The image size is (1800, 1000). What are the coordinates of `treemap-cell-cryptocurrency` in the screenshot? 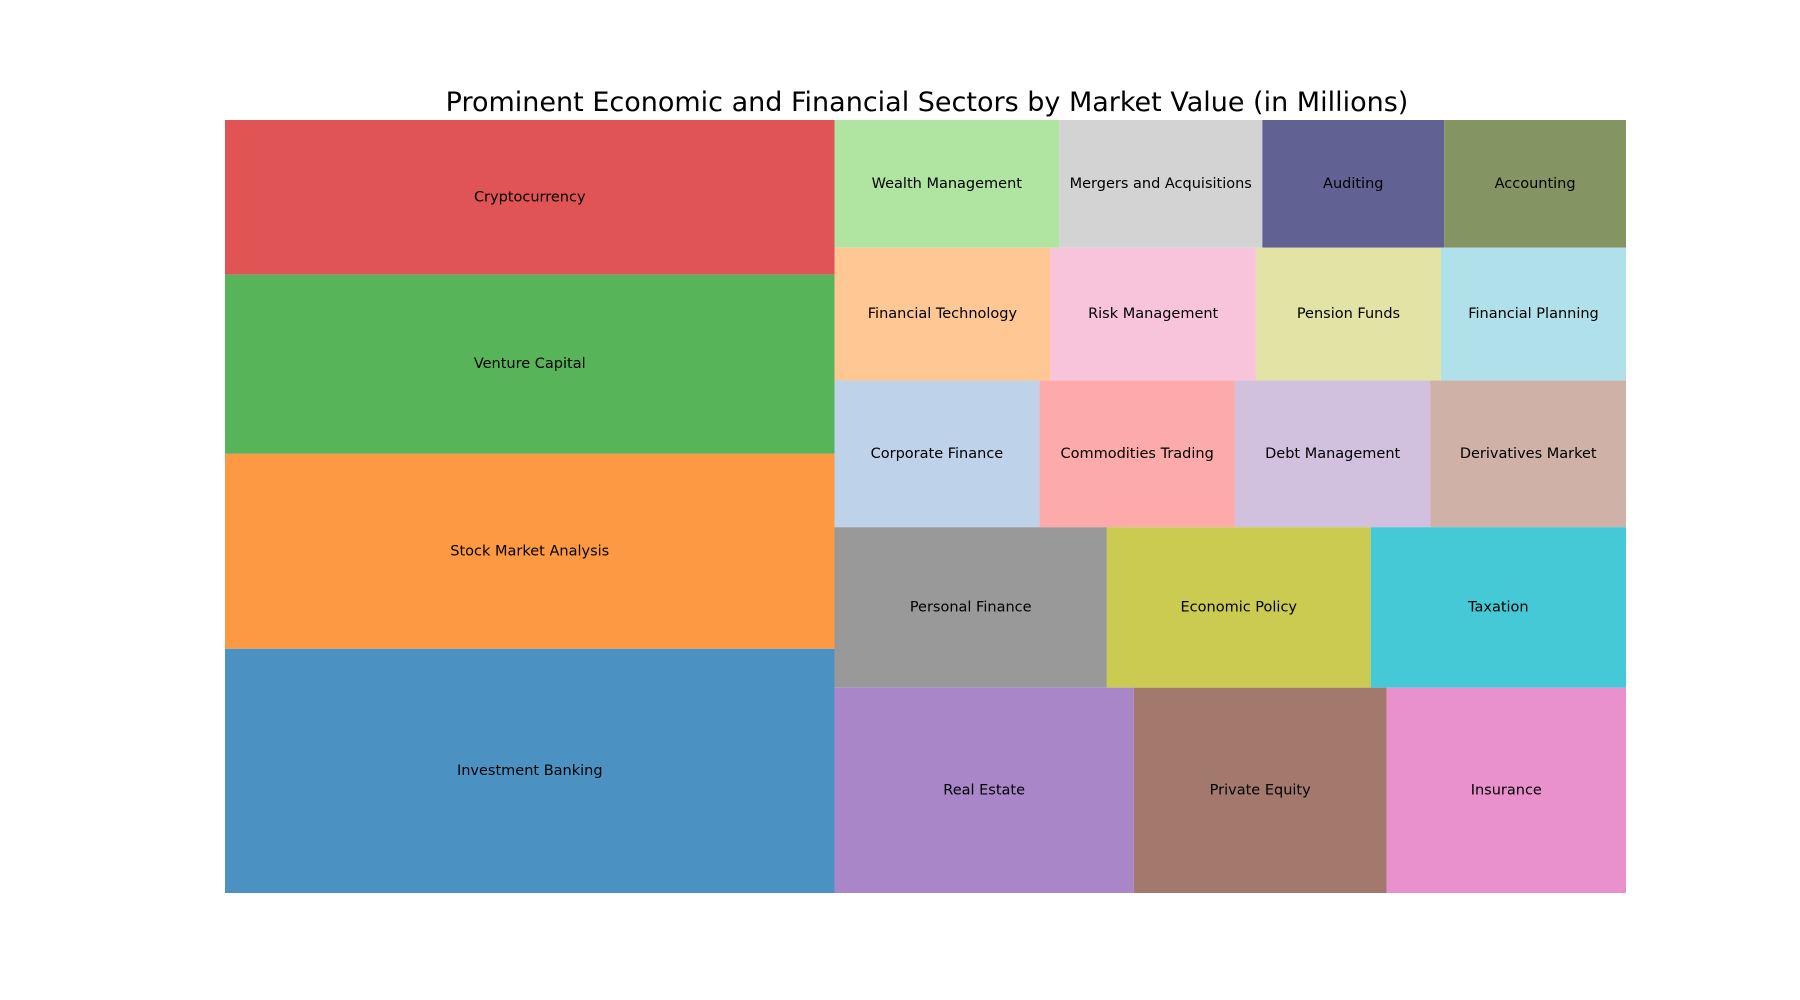 It's located at (530, 197).